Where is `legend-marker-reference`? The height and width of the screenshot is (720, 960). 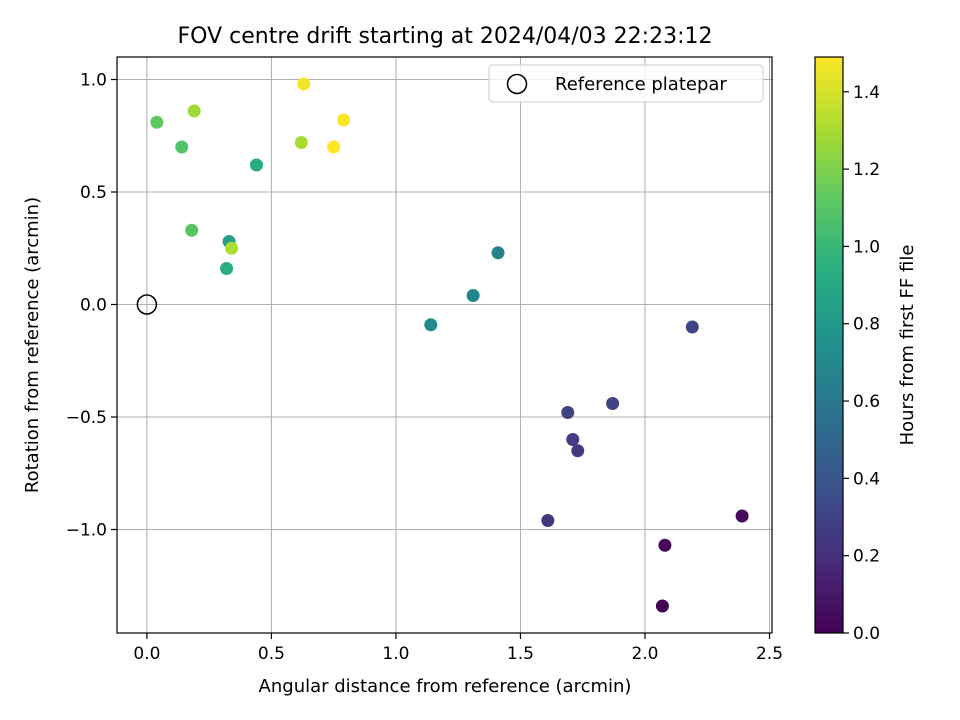
legend-marker-reference is located at coordinates (517, 84).